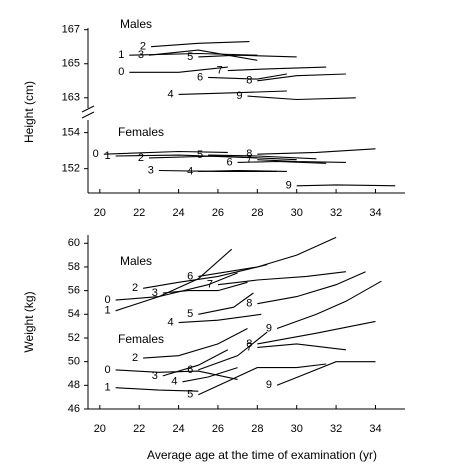  Describe the element at coordinates (74, 385) in the screenshot. I see `y-tick-label: 48` at that location.